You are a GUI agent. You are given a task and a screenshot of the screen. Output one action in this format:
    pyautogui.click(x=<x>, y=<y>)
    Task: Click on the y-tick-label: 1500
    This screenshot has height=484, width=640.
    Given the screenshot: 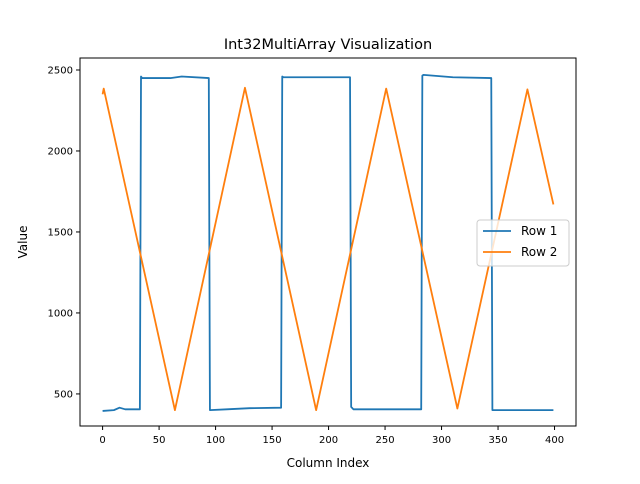 What is the action you would take?
    pyautogui.click(x=60, y=232)
    